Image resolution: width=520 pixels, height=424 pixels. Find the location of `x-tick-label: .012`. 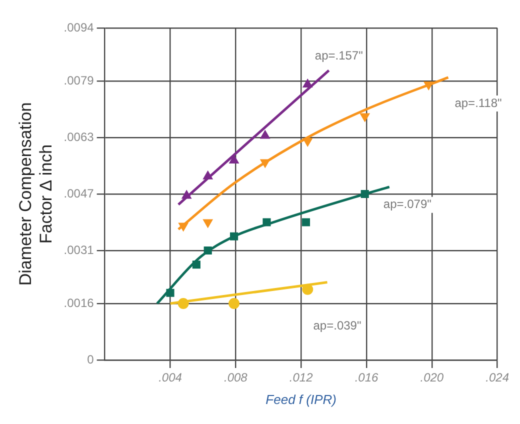

x-tick-label: .012 is located at coordinates (301, 377).